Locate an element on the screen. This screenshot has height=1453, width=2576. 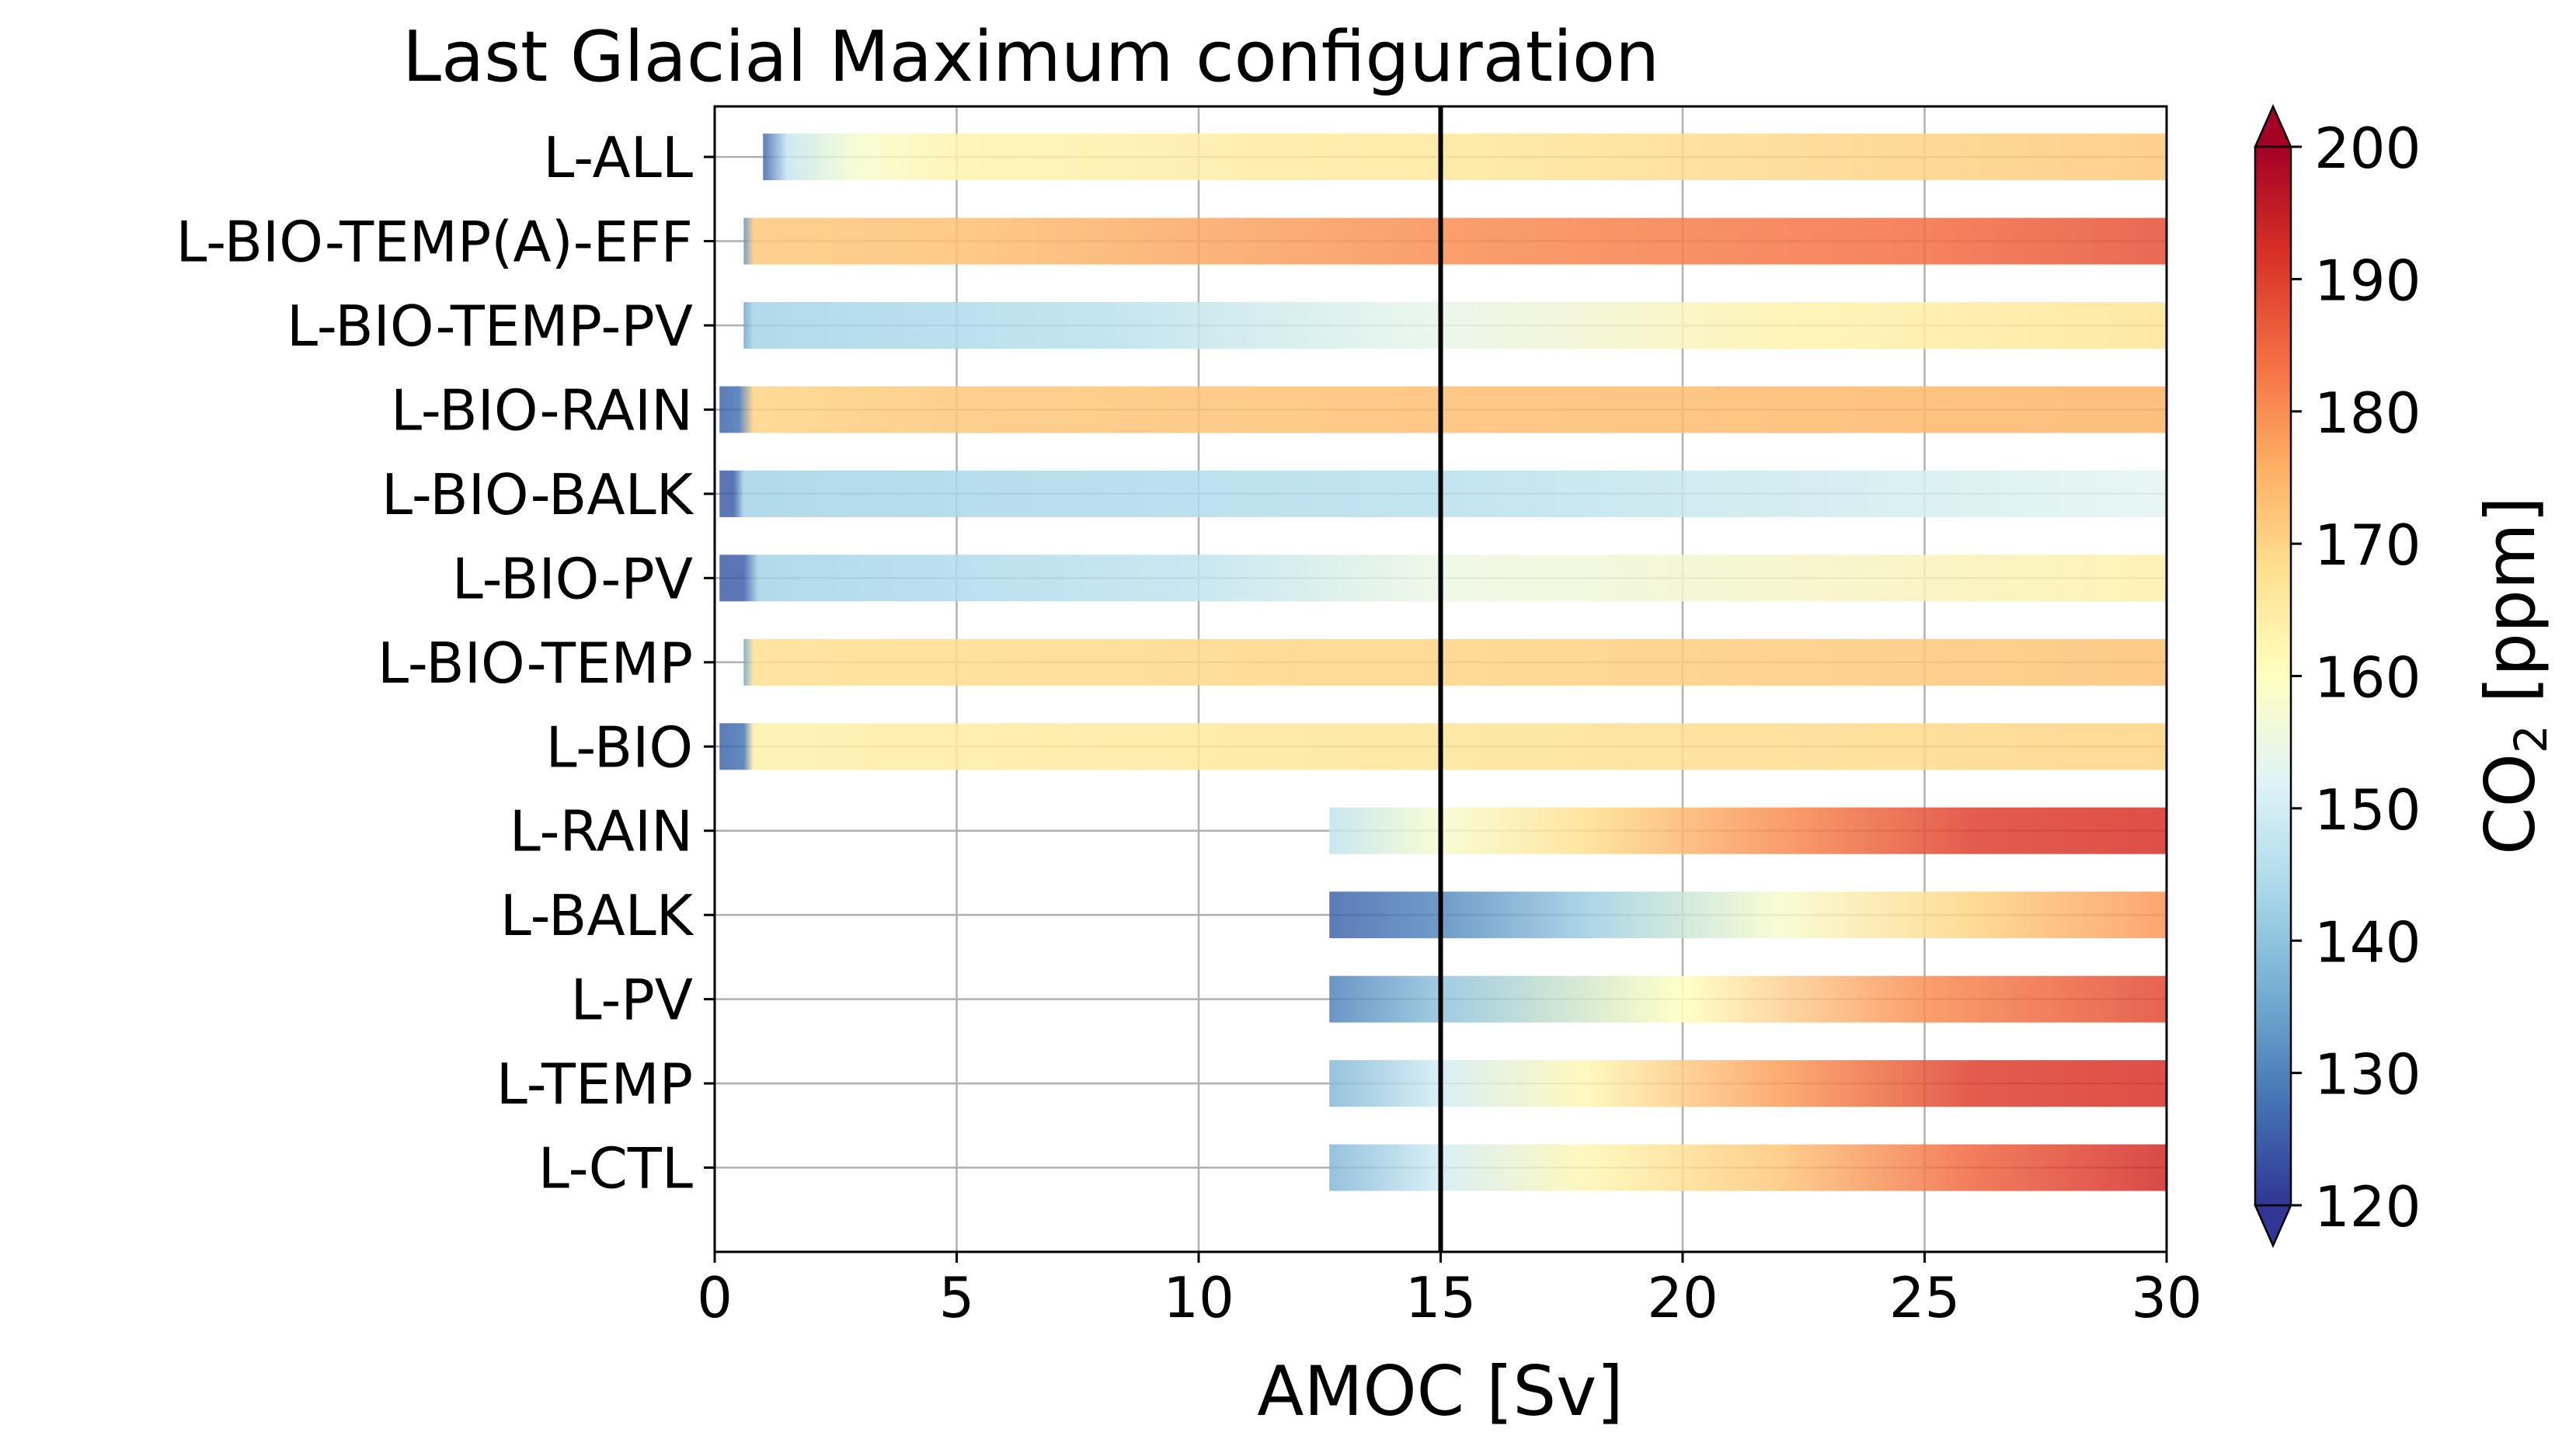
y-tick-label: L-BIO-PV is located at coordinates (572, 578).